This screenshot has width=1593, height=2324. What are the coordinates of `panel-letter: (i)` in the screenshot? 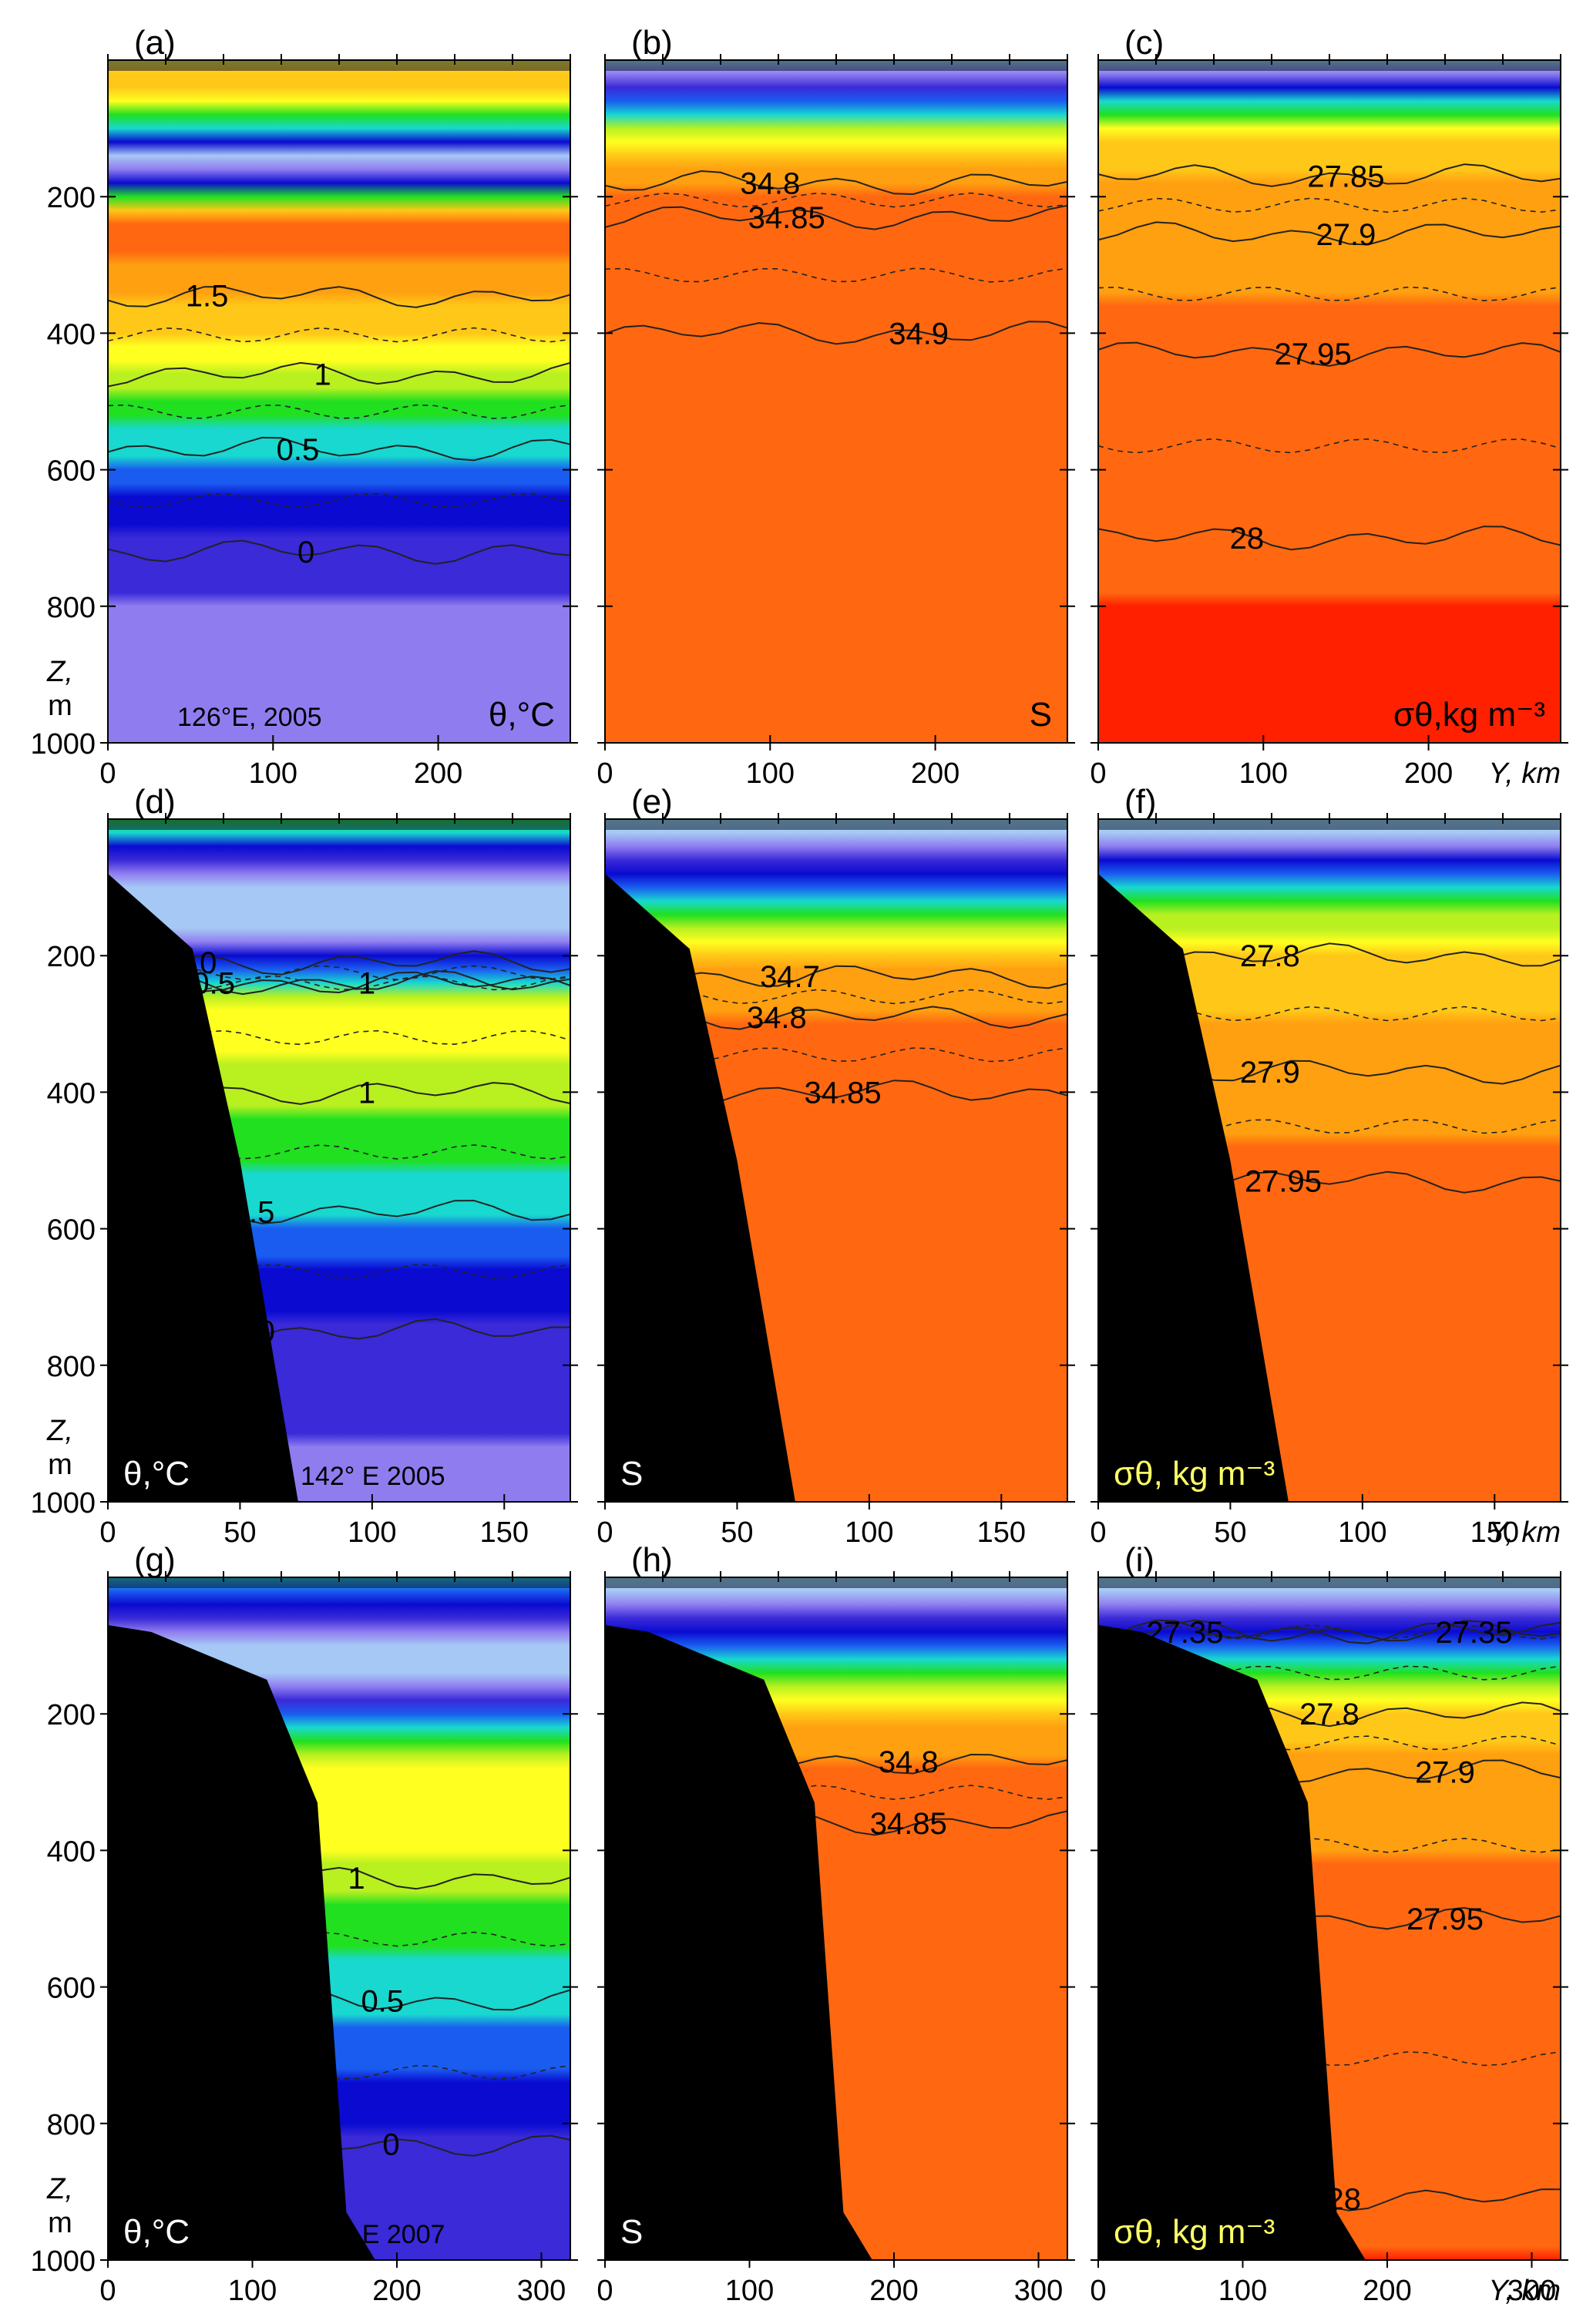 It's located at (1139, 1560).